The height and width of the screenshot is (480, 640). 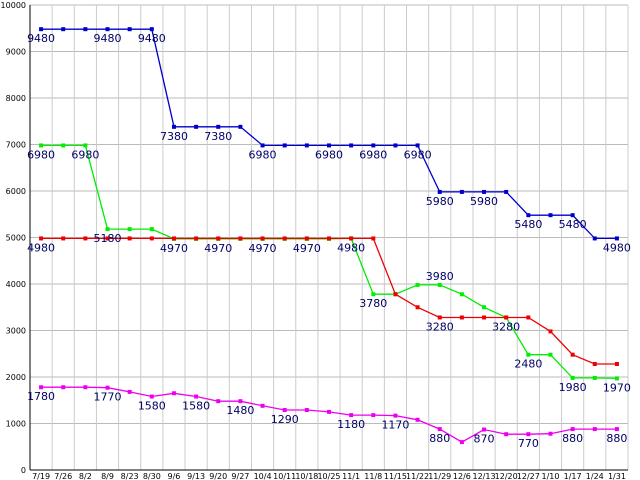 I want to click on x-tick-label: 12/27, so click(x=528, y=476).